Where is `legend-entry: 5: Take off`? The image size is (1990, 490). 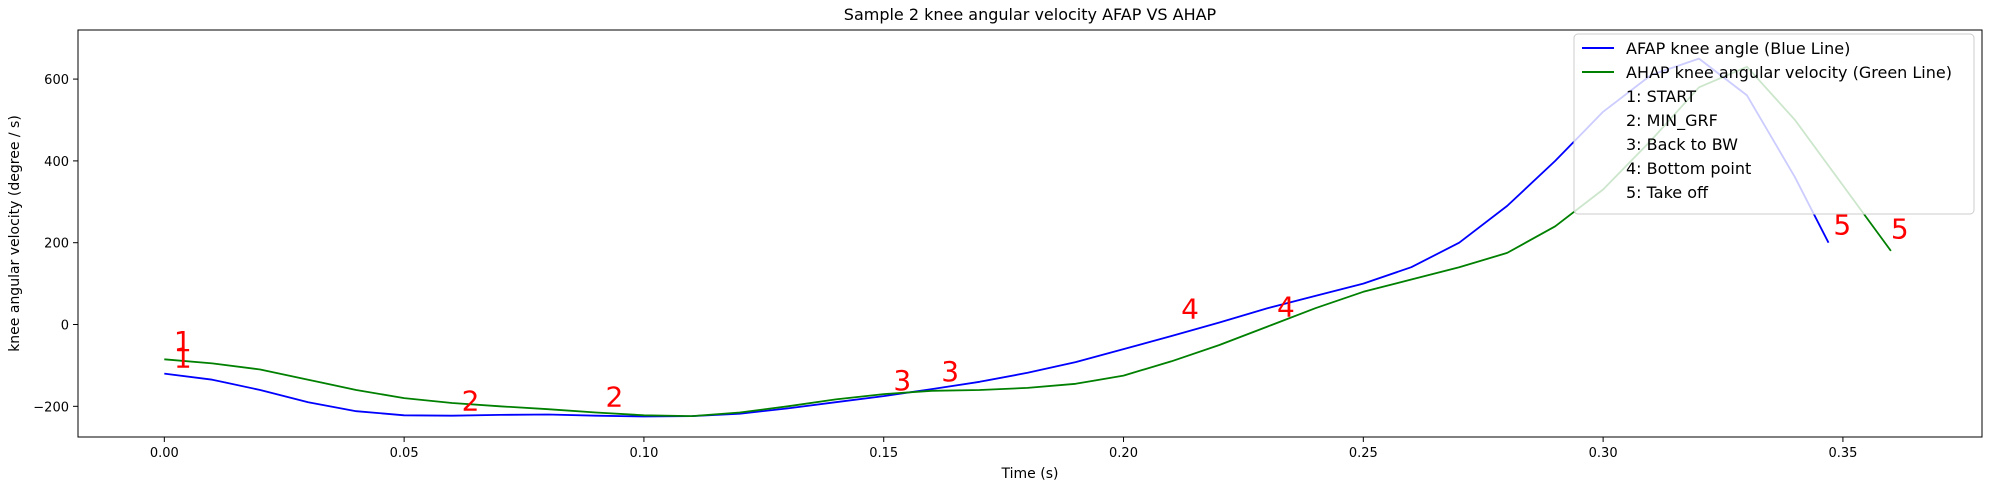 legend-entry: 5: Take off is located at coordinates (1667, 192).